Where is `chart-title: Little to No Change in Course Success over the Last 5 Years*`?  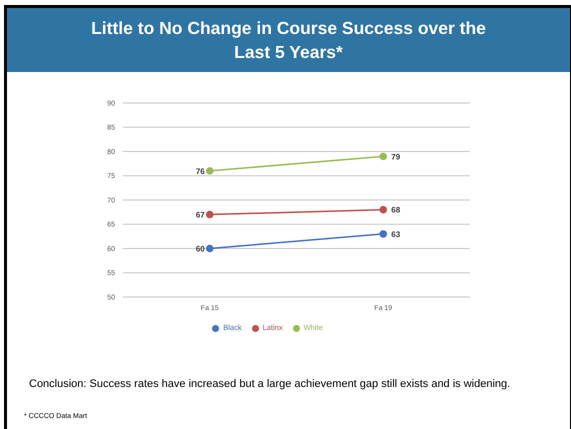 chart-title: Little to No Change in Course Success over the Last 5 Years* is located at coordinates (288, 40).